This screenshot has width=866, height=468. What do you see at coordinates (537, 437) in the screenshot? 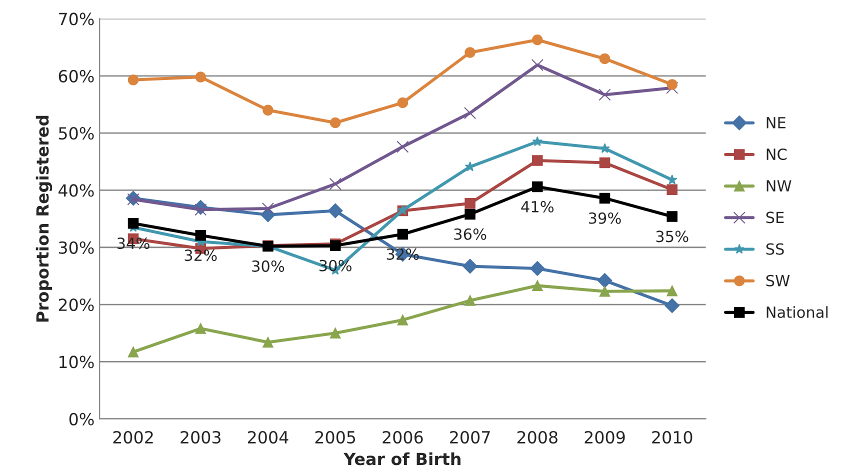
I see `x-tick-label: 2008` at bounding box center [537, 437].